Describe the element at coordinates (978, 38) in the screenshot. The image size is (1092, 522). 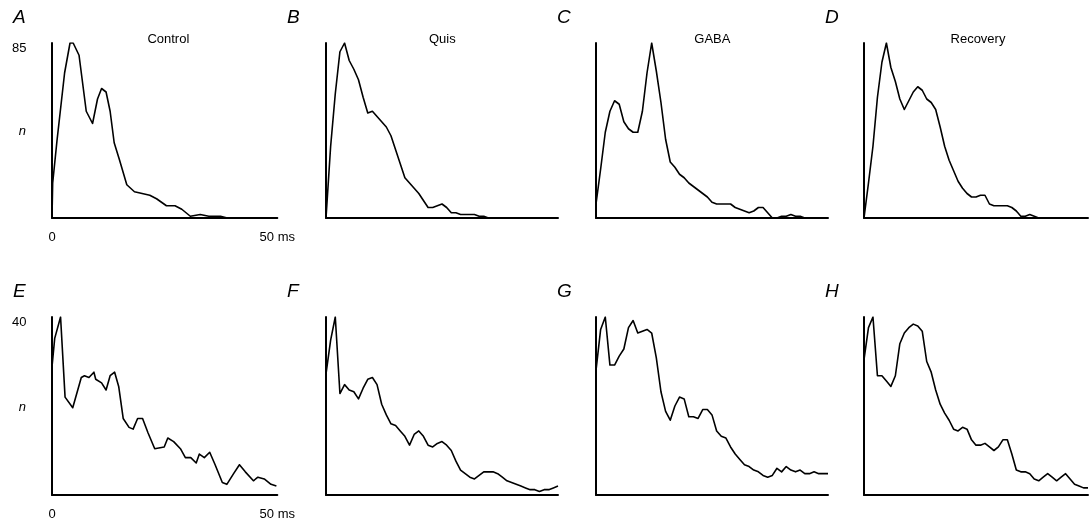
I see `chart-subtitle: Recovery` at that location.